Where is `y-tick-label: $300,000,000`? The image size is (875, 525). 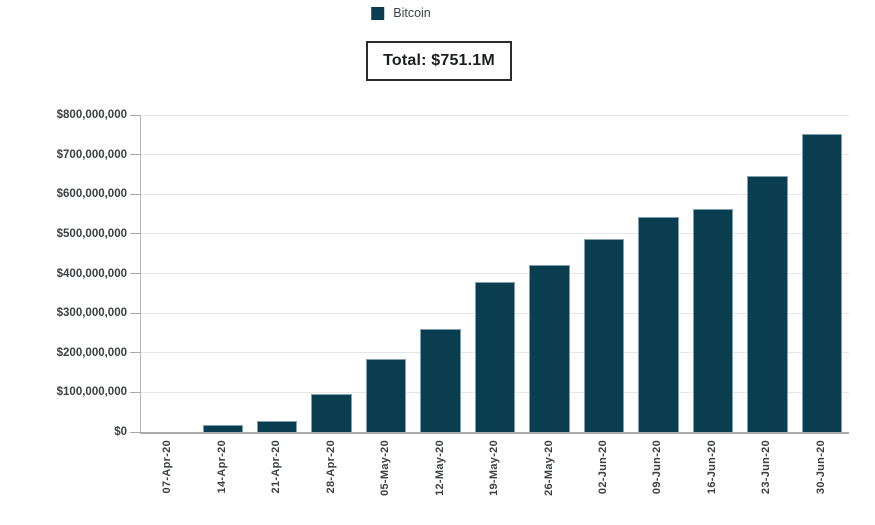 y-tick-label: $300,000,000 is located at coordinates (91, 313).